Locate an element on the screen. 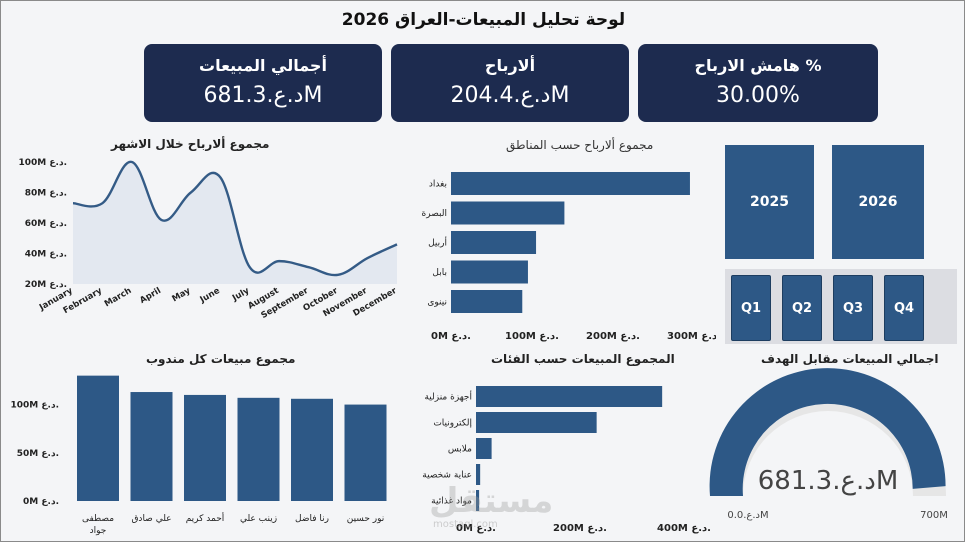  page-title: لوحة تحليل المبيعات-العراق 2026 is located at coordinates (483, 20).